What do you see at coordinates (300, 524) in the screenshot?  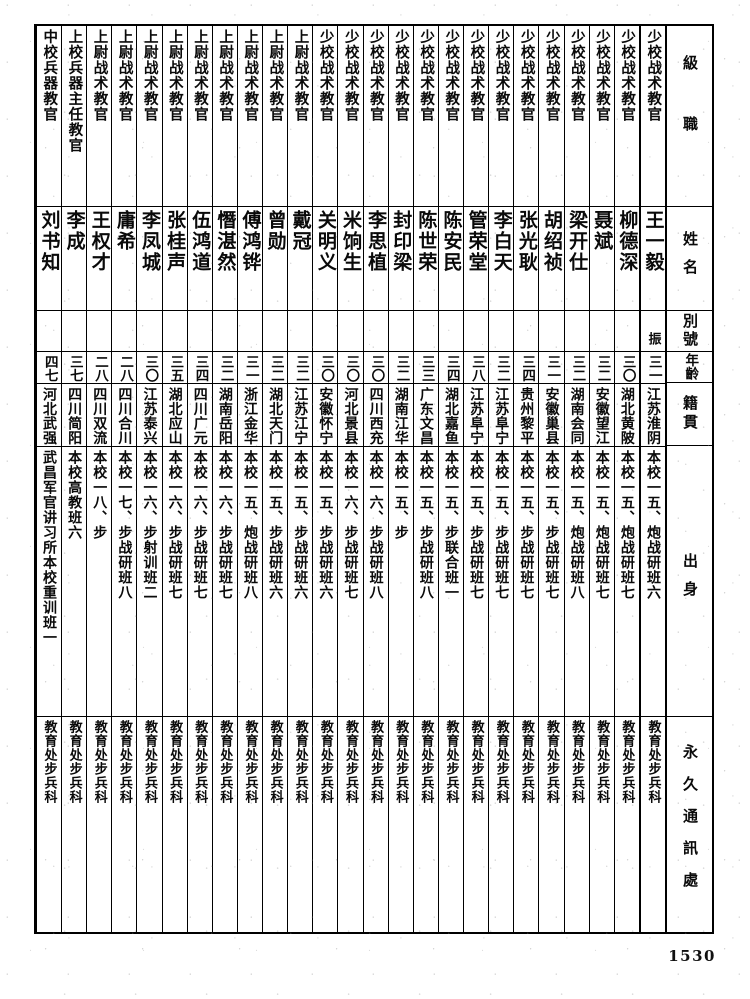 I see `cell-origin-text: 本校一五、步战研班六` at bounding box center [300, 524].